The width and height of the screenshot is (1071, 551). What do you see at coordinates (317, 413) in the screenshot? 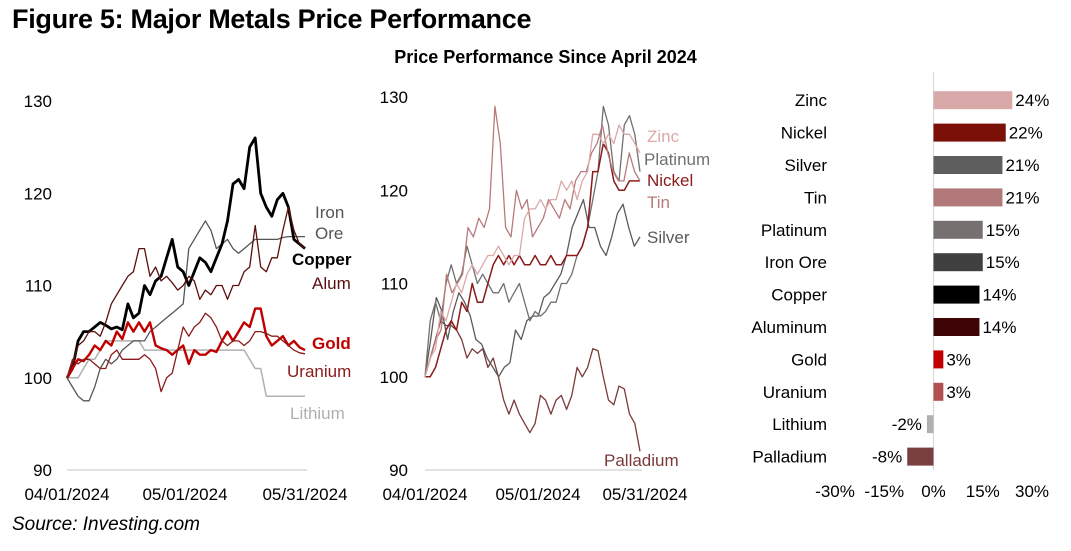
I see `series-label-lithium: Lithium` at bounding box center [317, 413].